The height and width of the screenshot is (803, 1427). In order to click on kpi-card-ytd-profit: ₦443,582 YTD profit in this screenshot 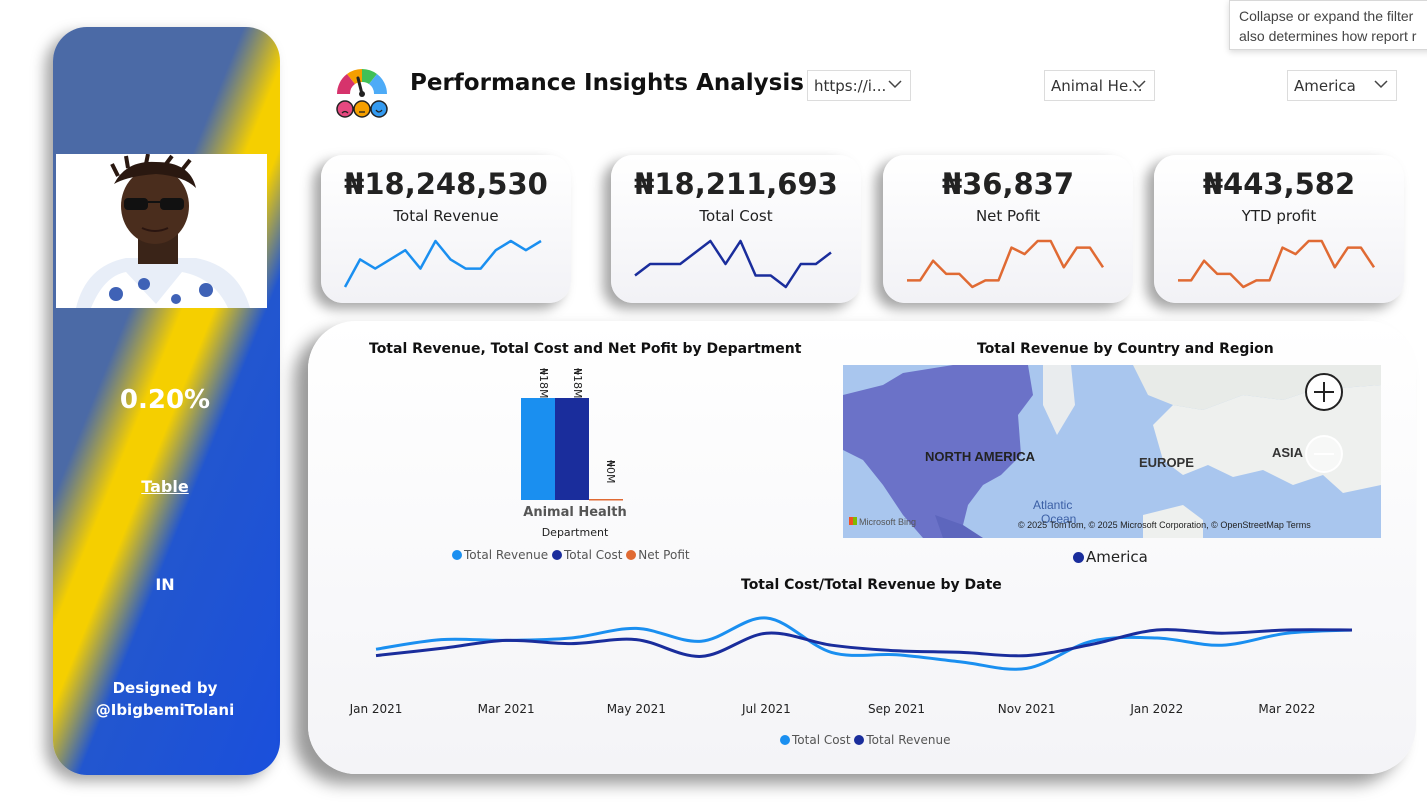, I will do `click(1279, 229)`.